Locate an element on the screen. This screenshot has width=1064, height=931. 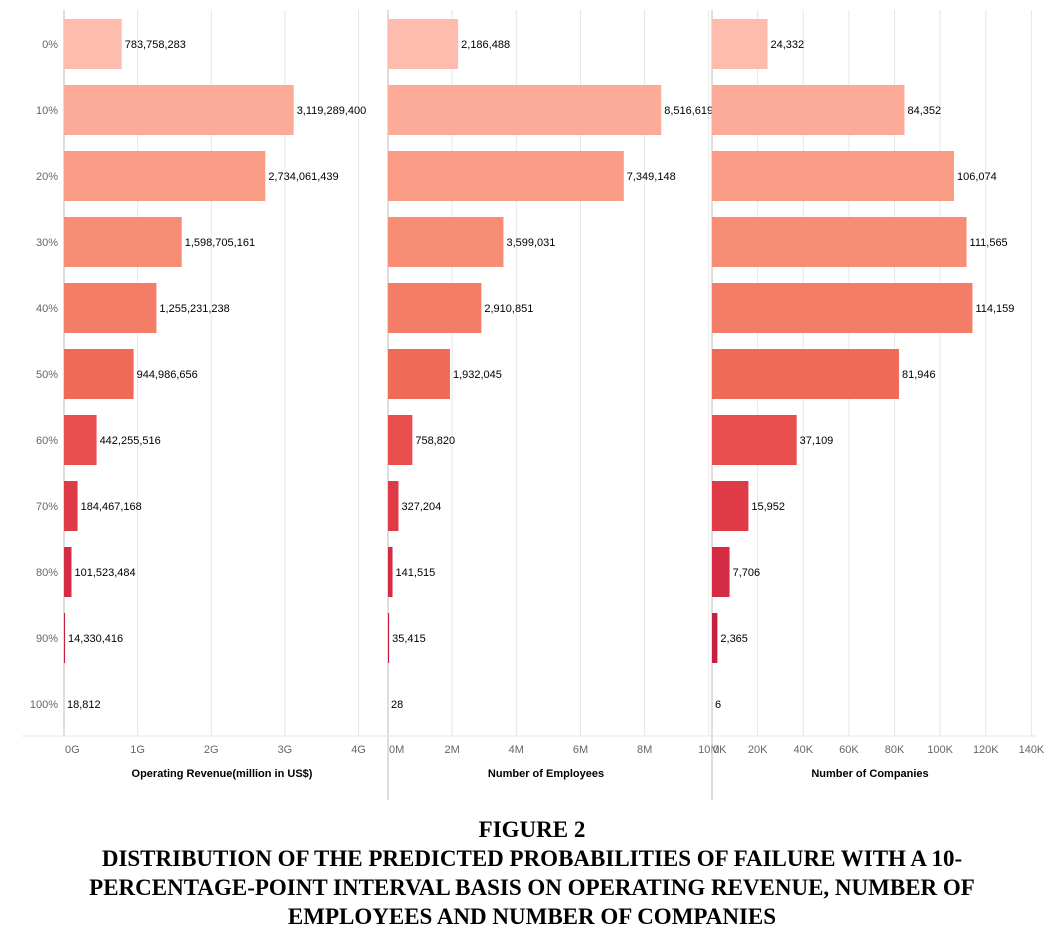
axis-title: Number of Companies is located at coordinates (869, 774).